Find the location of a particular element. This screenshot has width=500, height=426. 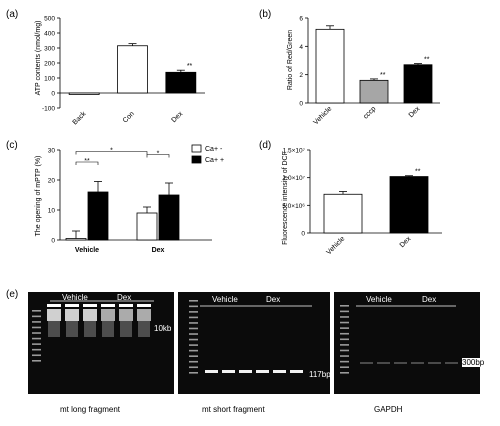

gel-gapdh-vehicle-label: Vehicle is located at coordinates (379, 299).